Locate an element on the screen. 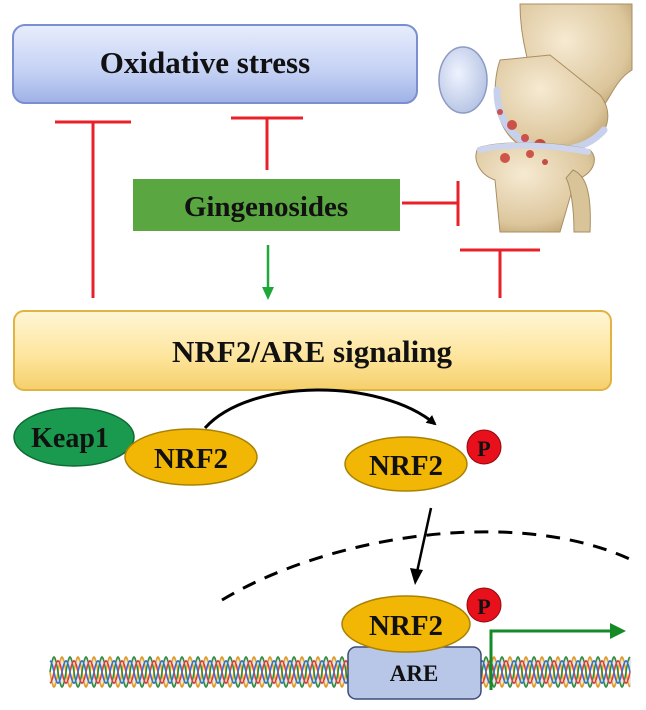 The image size is (646, 710). inhibit-gingenosides-to-knee is located at coordinates (431, 203).